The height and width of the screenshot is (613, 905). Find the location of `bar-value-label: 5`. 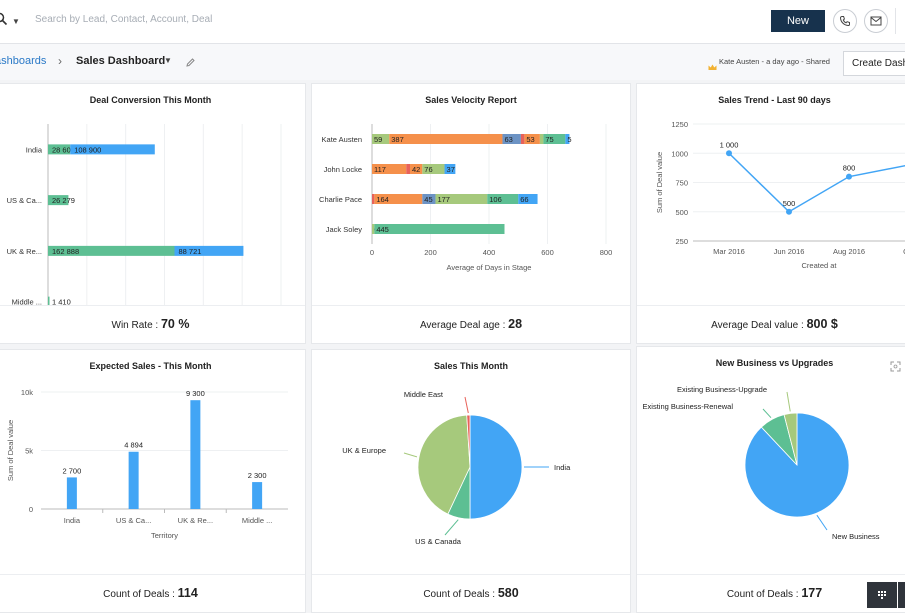

bar-value-label: 5 is located at coordinates (569, 139).